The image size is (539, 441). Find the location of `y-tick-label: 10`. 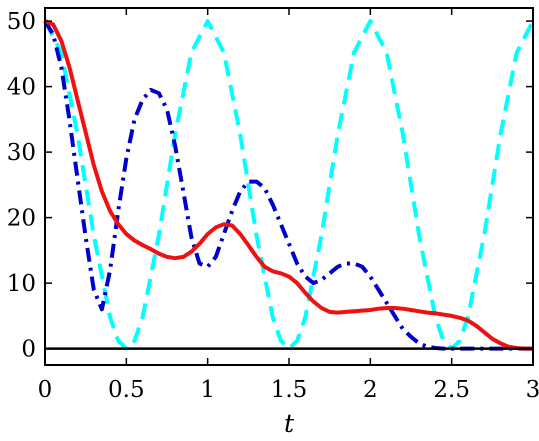

y-tick-label: 10 is located at coordinates (21, 284).